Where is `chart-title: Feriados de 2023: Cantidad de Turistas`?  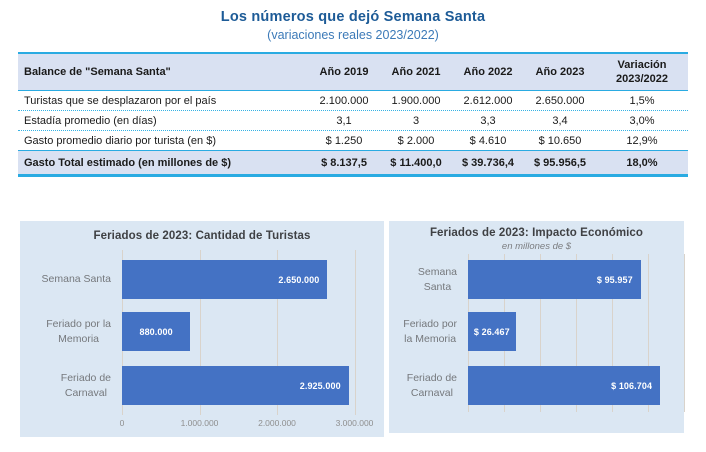
chart-title: Feriados de 2023: Cantidad de Turistas is located at coordinates (202, 236).